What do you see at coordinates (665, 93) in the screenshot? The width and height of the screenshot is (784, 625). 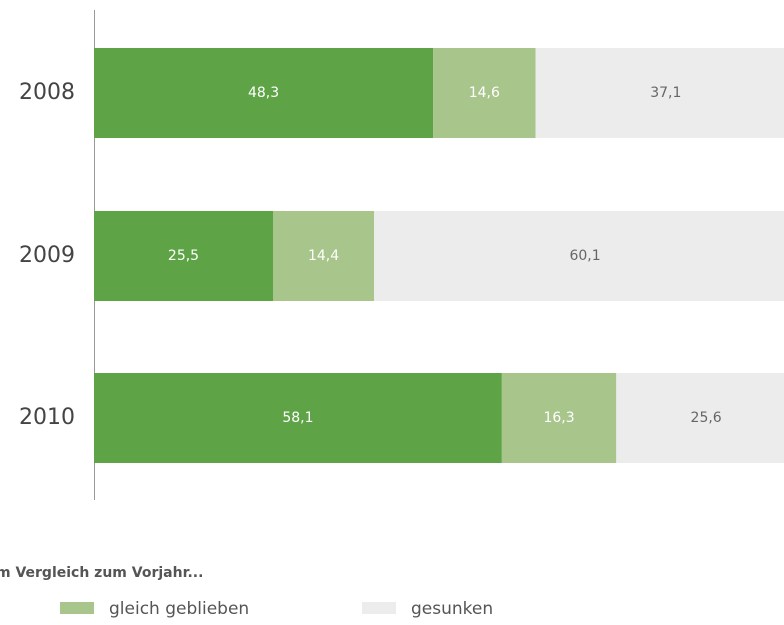 I see `value-label: 37,1` at bounding box center [665, 93].